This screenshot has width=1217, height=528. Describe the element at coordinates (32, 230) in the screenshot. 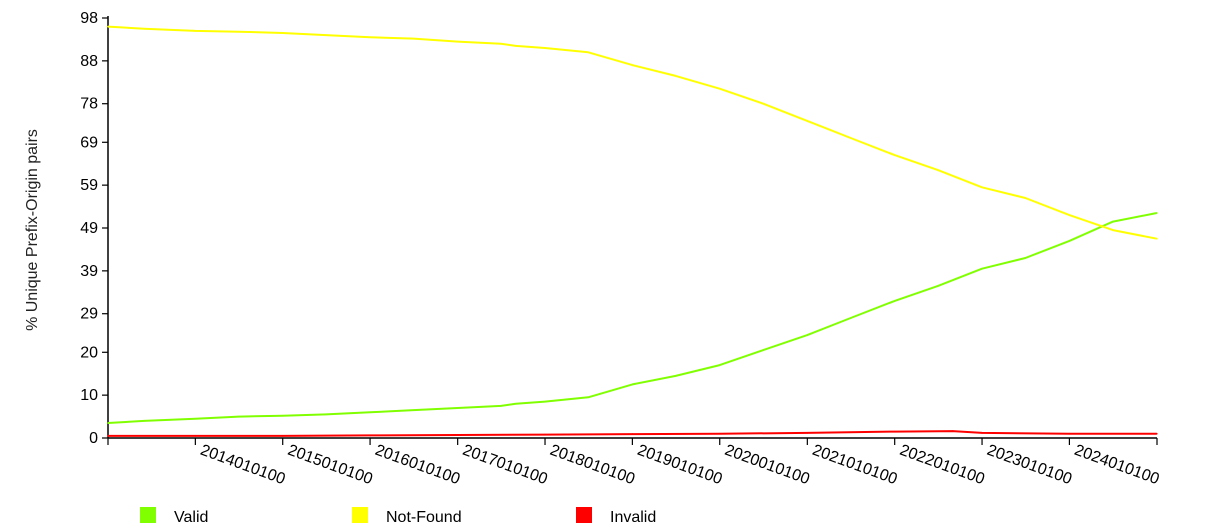

I see `y-axis-label: % Unique Prefix-Origin pairs` at that location.